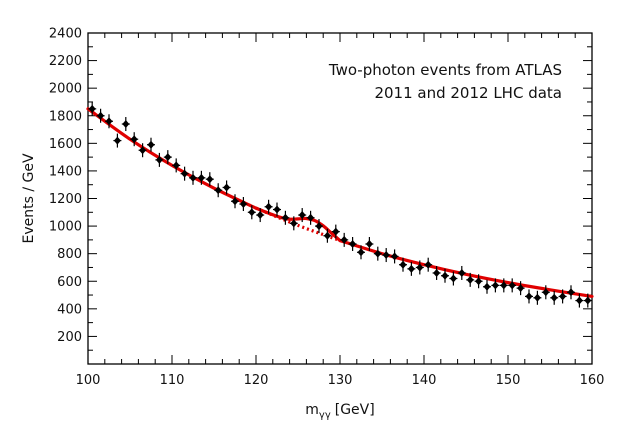 The image size is (631, 440). Describe the element at coordinates (172, 380) in the screenshot. I see `x-tick-label: 110` at that location.